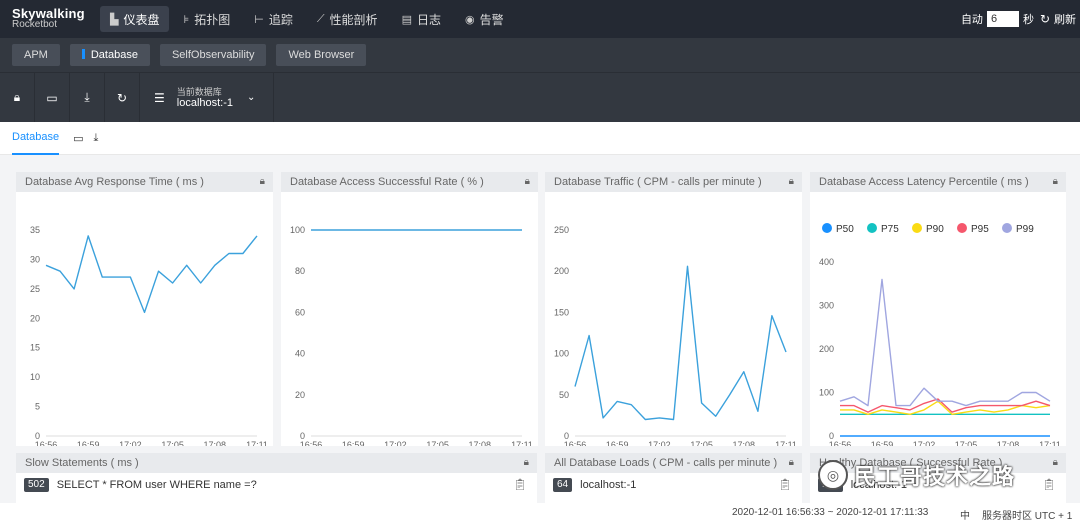 Image resolution: width=1080 pixels, height=521 pixels. I want to click on y-tick-label: 10, so click(35, 377).